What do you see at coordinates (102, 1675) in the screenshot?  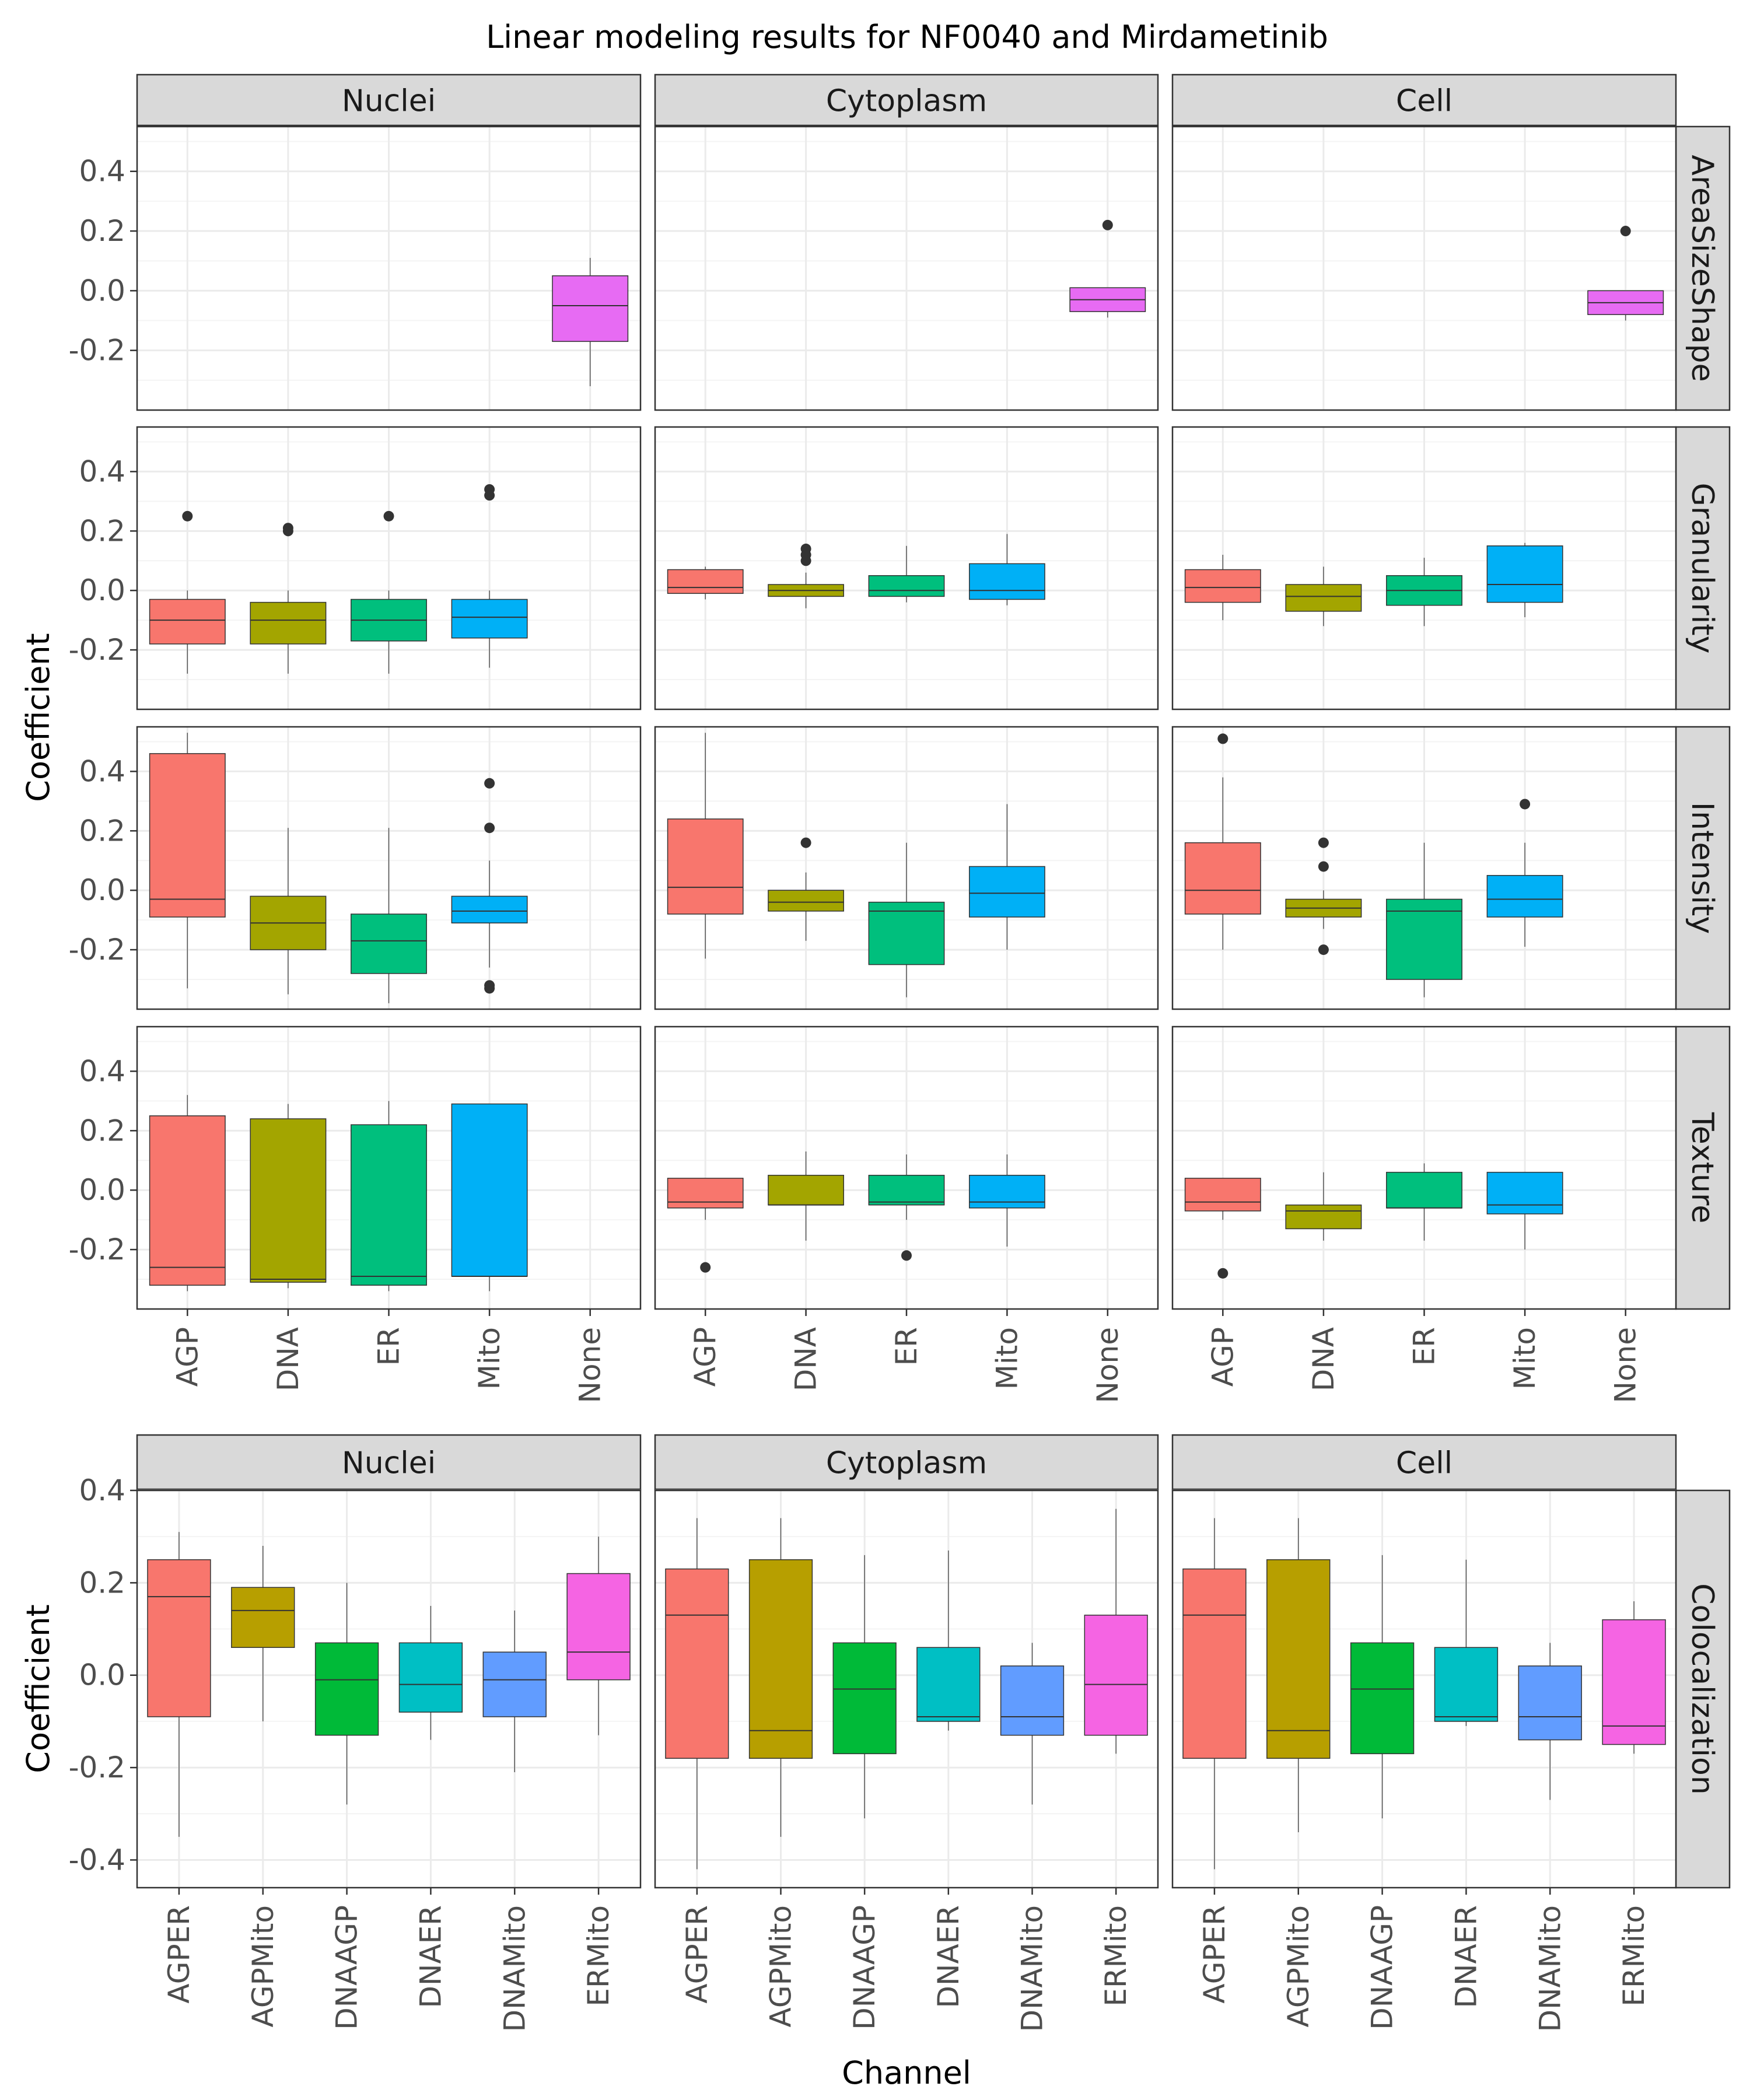 I see `y-tick-label: 0.0` at bounding box center [102, 1675].